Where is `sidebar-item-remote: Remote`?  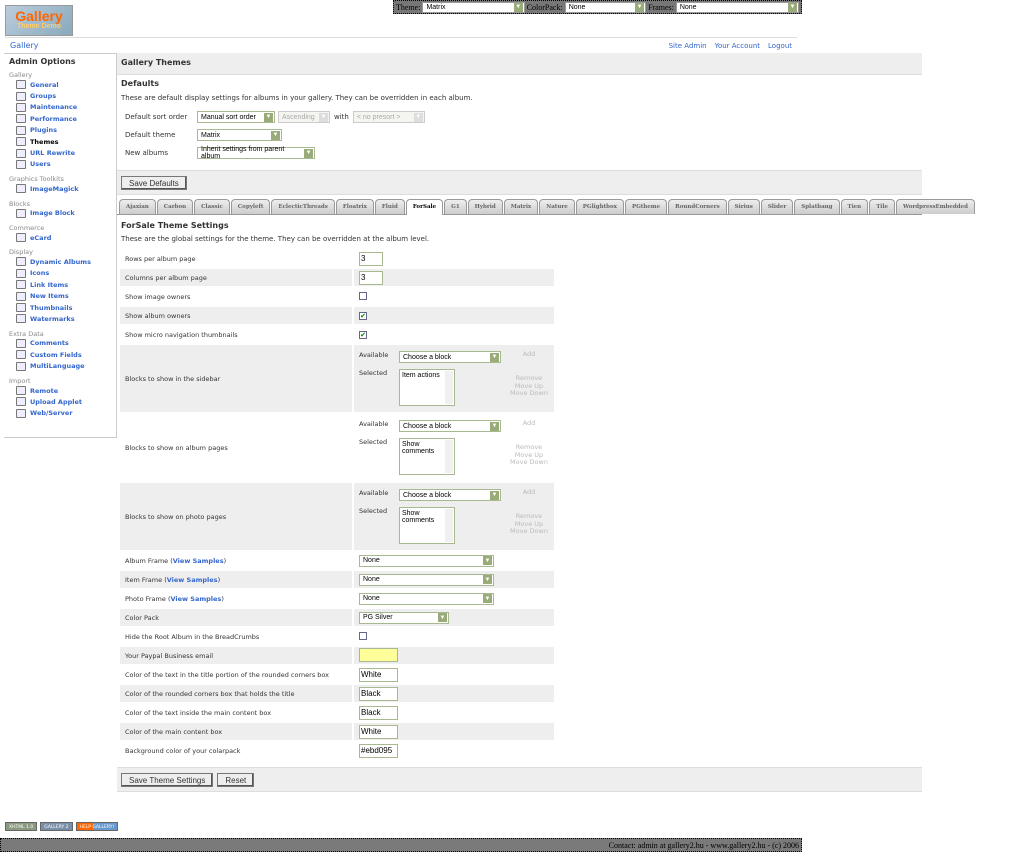 sidebar-item-remote: Remote is located at coordinates (60, 390).